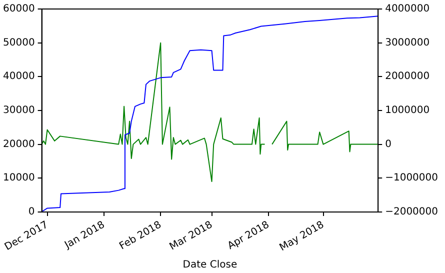 The height and width of the screenshot is (273, 445). I want to click on y-tick-label: 50000, so click(19, 42).